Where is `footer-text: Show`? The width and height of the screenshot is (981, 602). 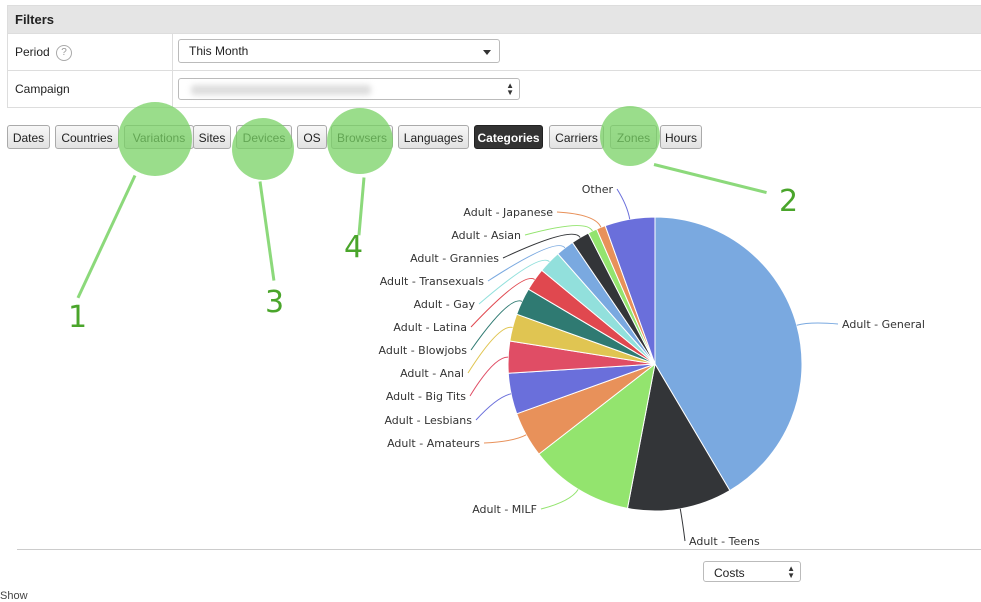
footer-text: Show is located at coordinates (14, 596).